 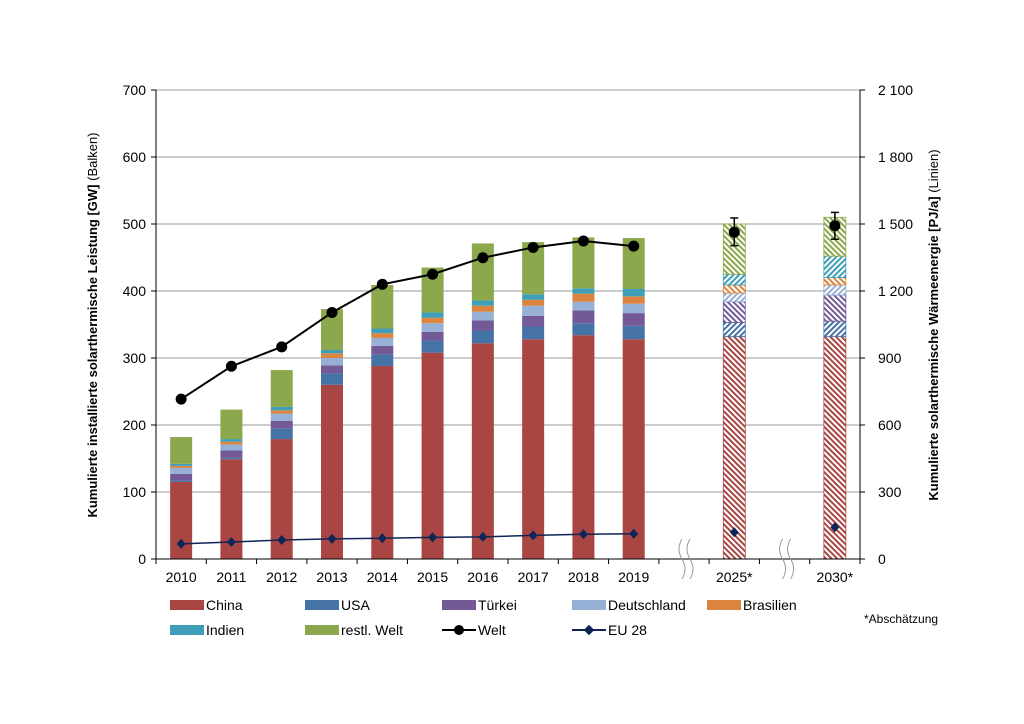 I want to click on x-tick-label: 2019, so click(x=633, y=577).